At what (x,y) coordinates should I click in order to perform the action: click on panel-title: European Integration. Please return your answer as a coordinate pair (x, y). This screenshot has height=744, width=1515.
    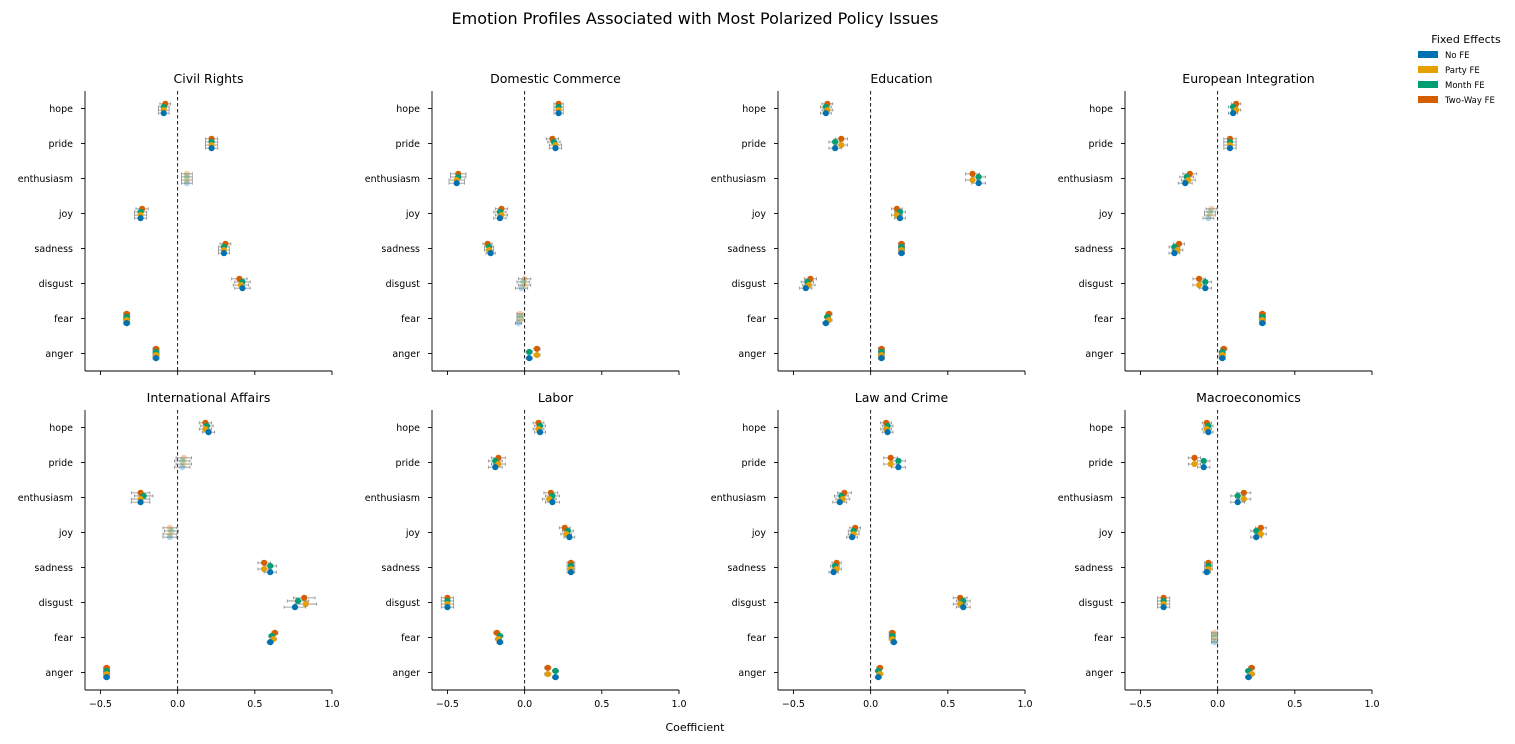
    Looking at the image, I should click on (1248, 78).